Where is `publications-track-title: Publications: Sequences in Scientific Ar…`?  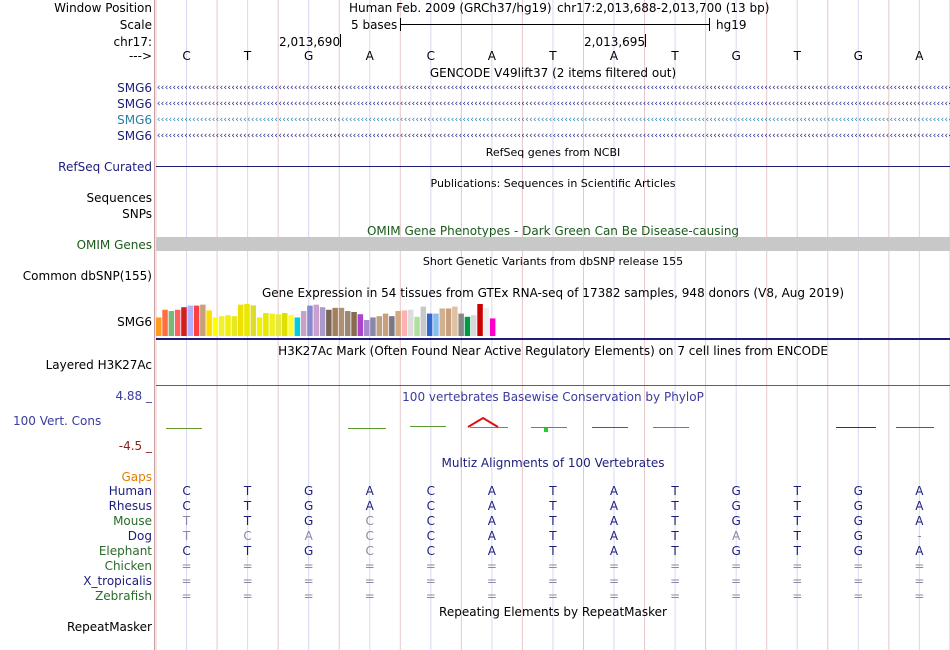
publications-track-title: Publications: Sequences in Scientific Ar… is located at coordinates (553, 183).